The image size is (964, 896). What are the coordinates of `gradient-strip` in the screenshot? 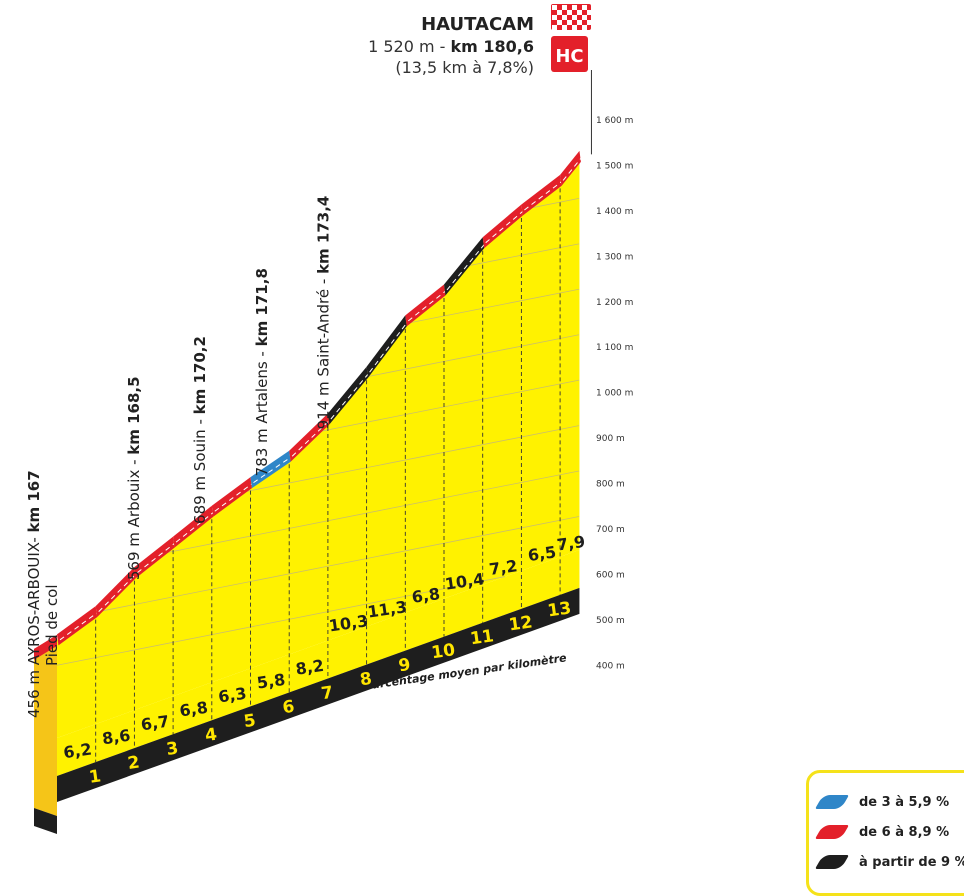 It's located at (318, 662).